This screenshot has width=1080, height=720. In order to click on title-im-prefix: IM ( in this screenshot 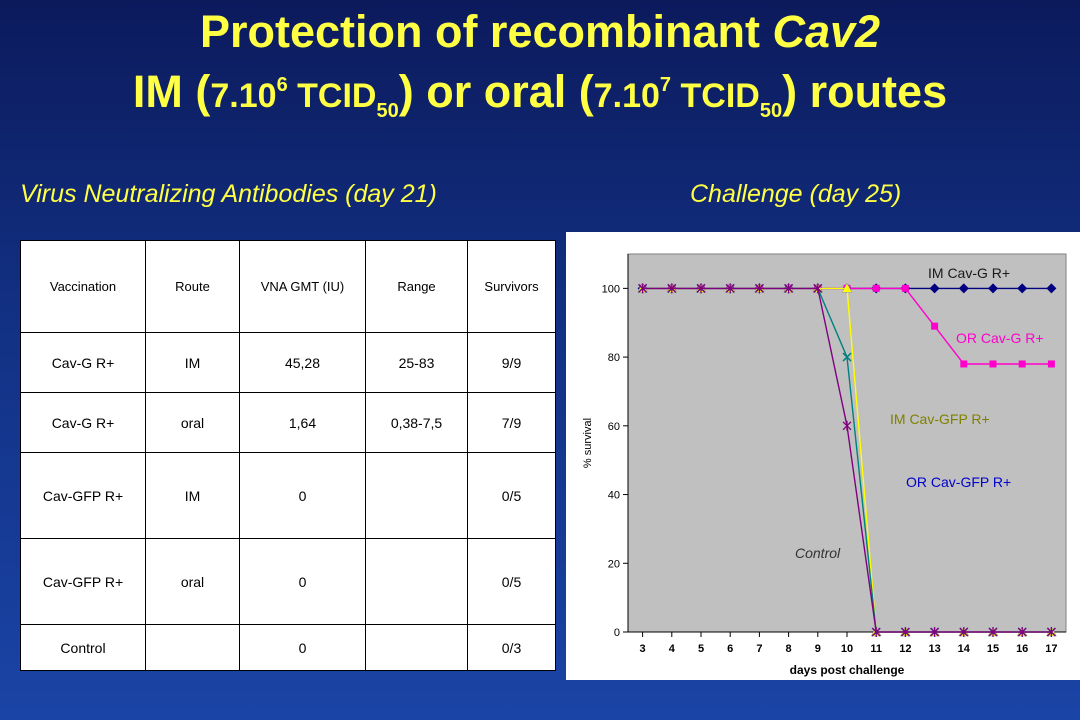, I will do `click(171, 91)`.